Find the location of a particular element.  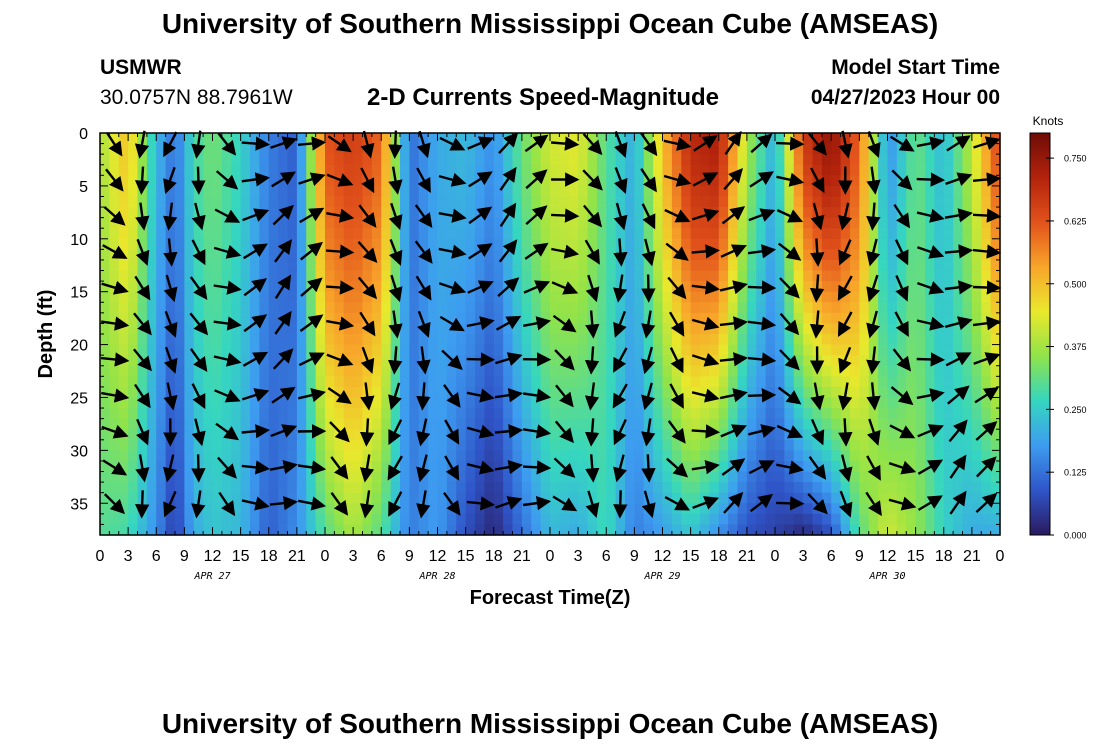

x-tick-label: 21 is located at coordinates (522, 556).